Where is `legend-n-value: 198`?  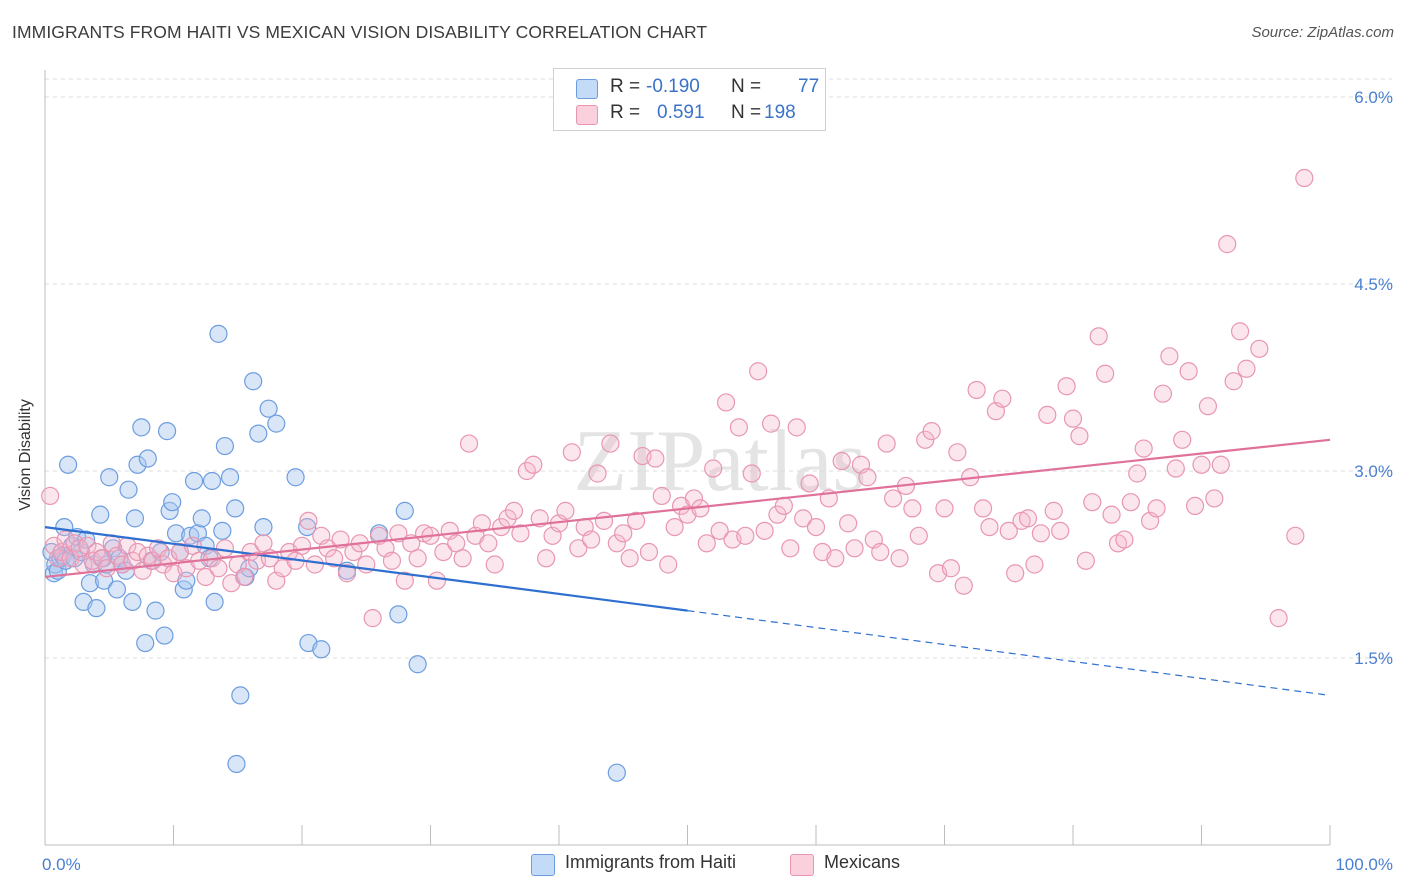 legend-n-value: 198 is located at coordinates (780, 112).